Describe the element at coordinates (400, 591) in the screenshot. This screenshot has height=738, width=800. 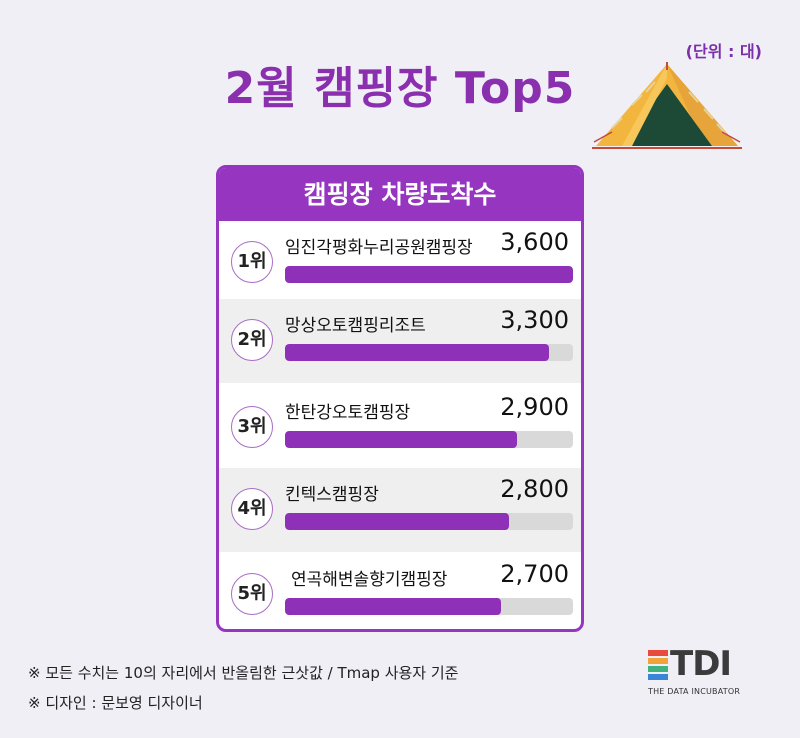
I see `bar-row-5: 5위 연곡해변솔향기캠핑장 2,700` at that location.